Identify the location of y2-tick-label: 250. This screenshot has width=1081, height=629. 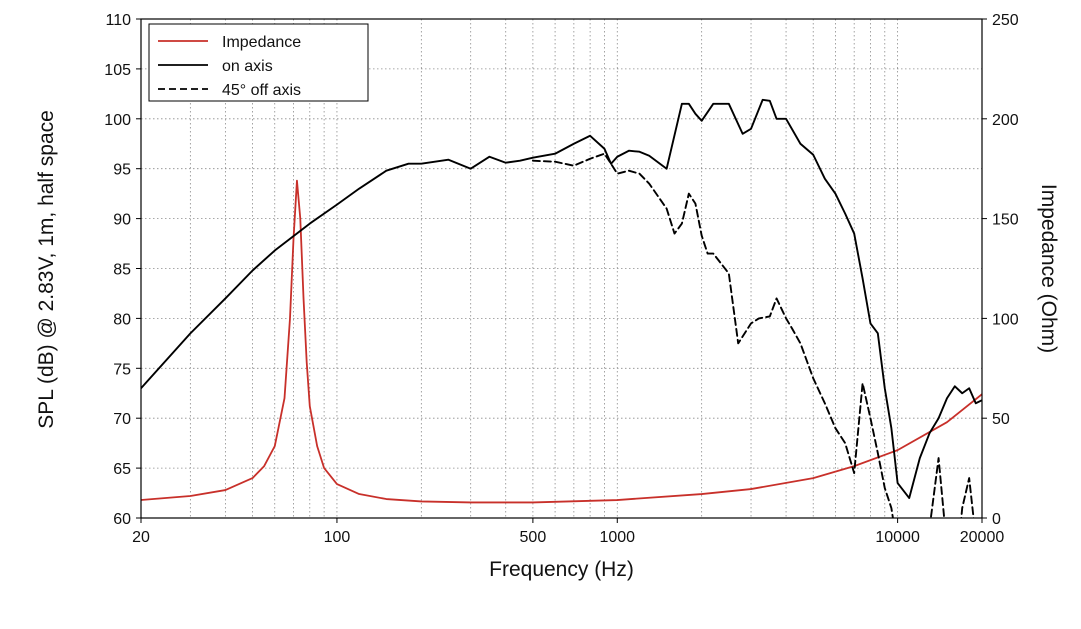
(1005, 20).